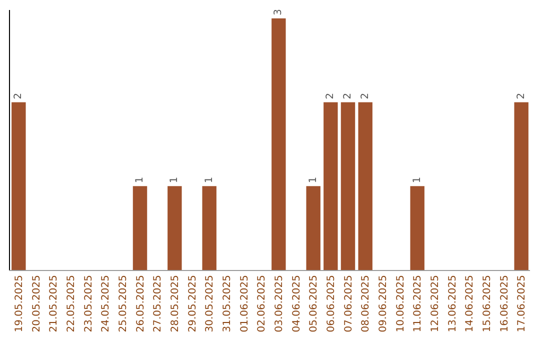  I want to click on x-tick-label: 02.06.2025, so click(262, 303).